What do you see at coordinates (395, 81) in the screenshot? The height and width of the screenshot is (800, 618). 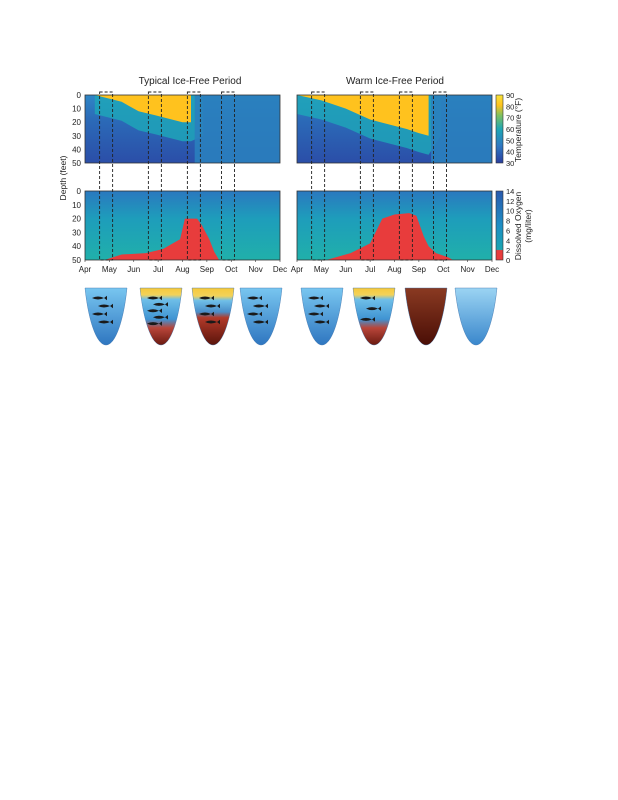 I see `title-warm: Warm Ice-Free Period` at bounding box center [395, 81].